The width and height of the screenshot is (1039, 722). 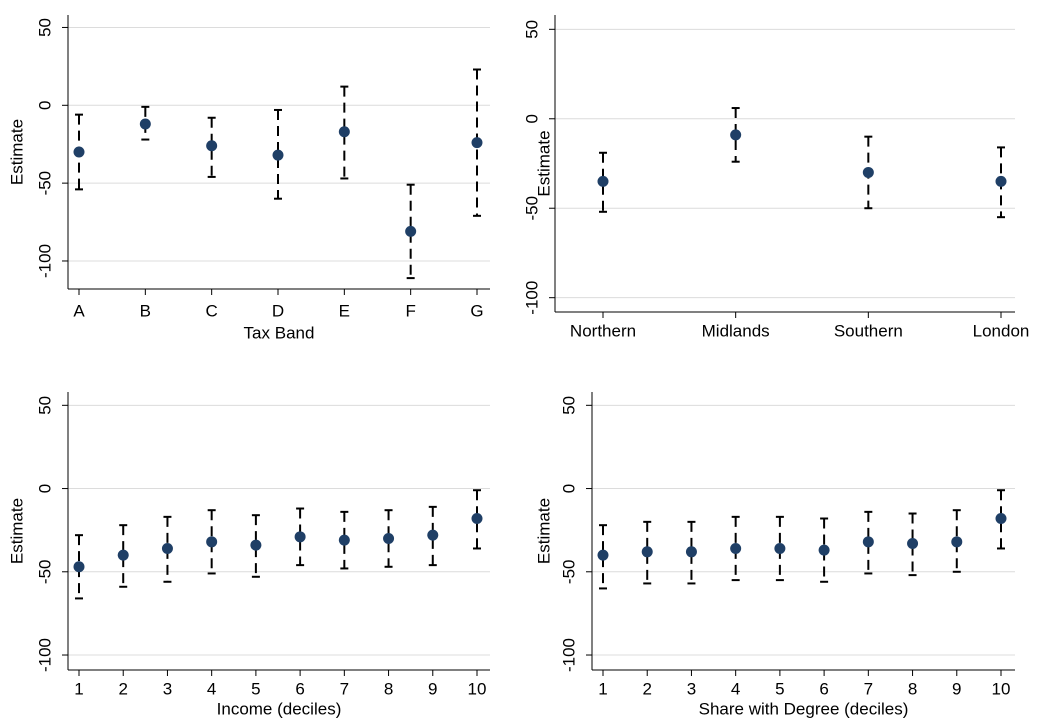 What do you see at coordinates (476, 310) in the screenshot?
I see `x-tick-label: G` at bounding box center [476, 310].